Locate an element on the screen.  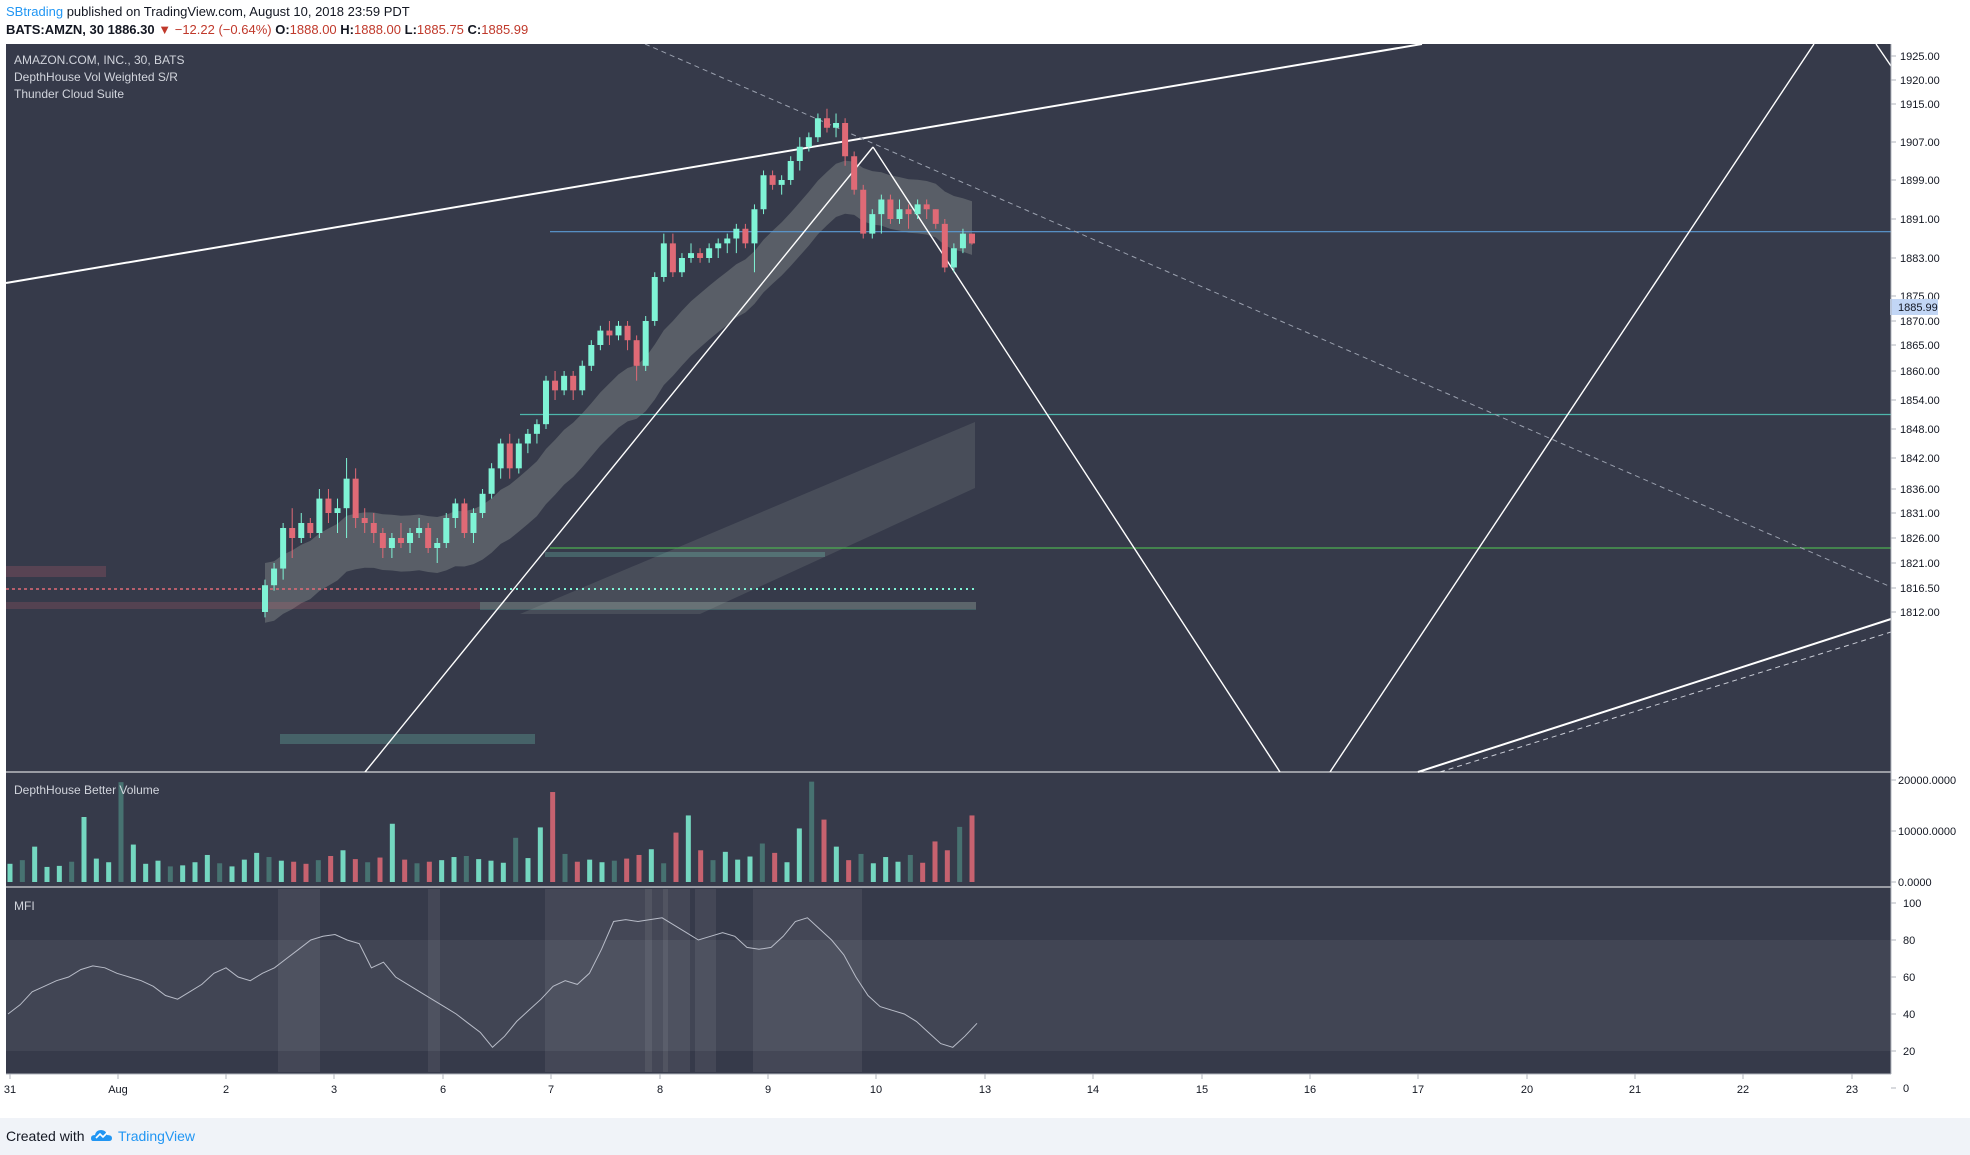
time-tick-label: 8 is located at coordinates (660, 1090).